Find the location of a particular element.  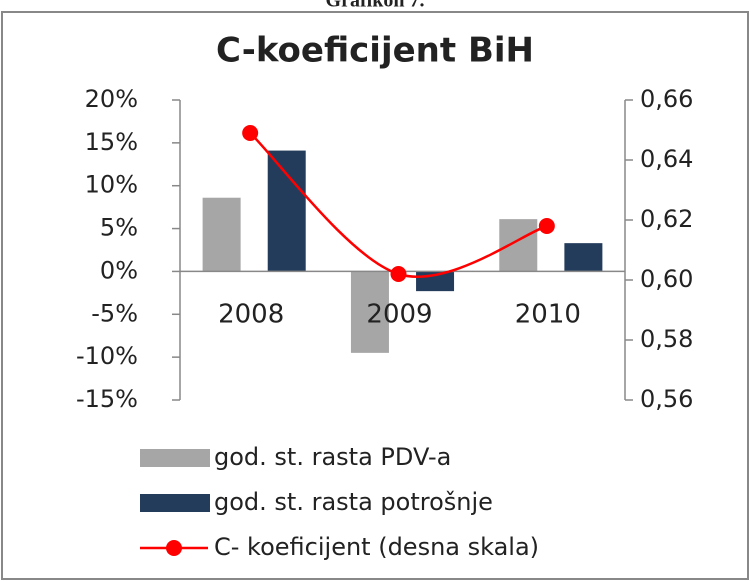

y-tick-label: -10% is located at coordinates (107, 356).